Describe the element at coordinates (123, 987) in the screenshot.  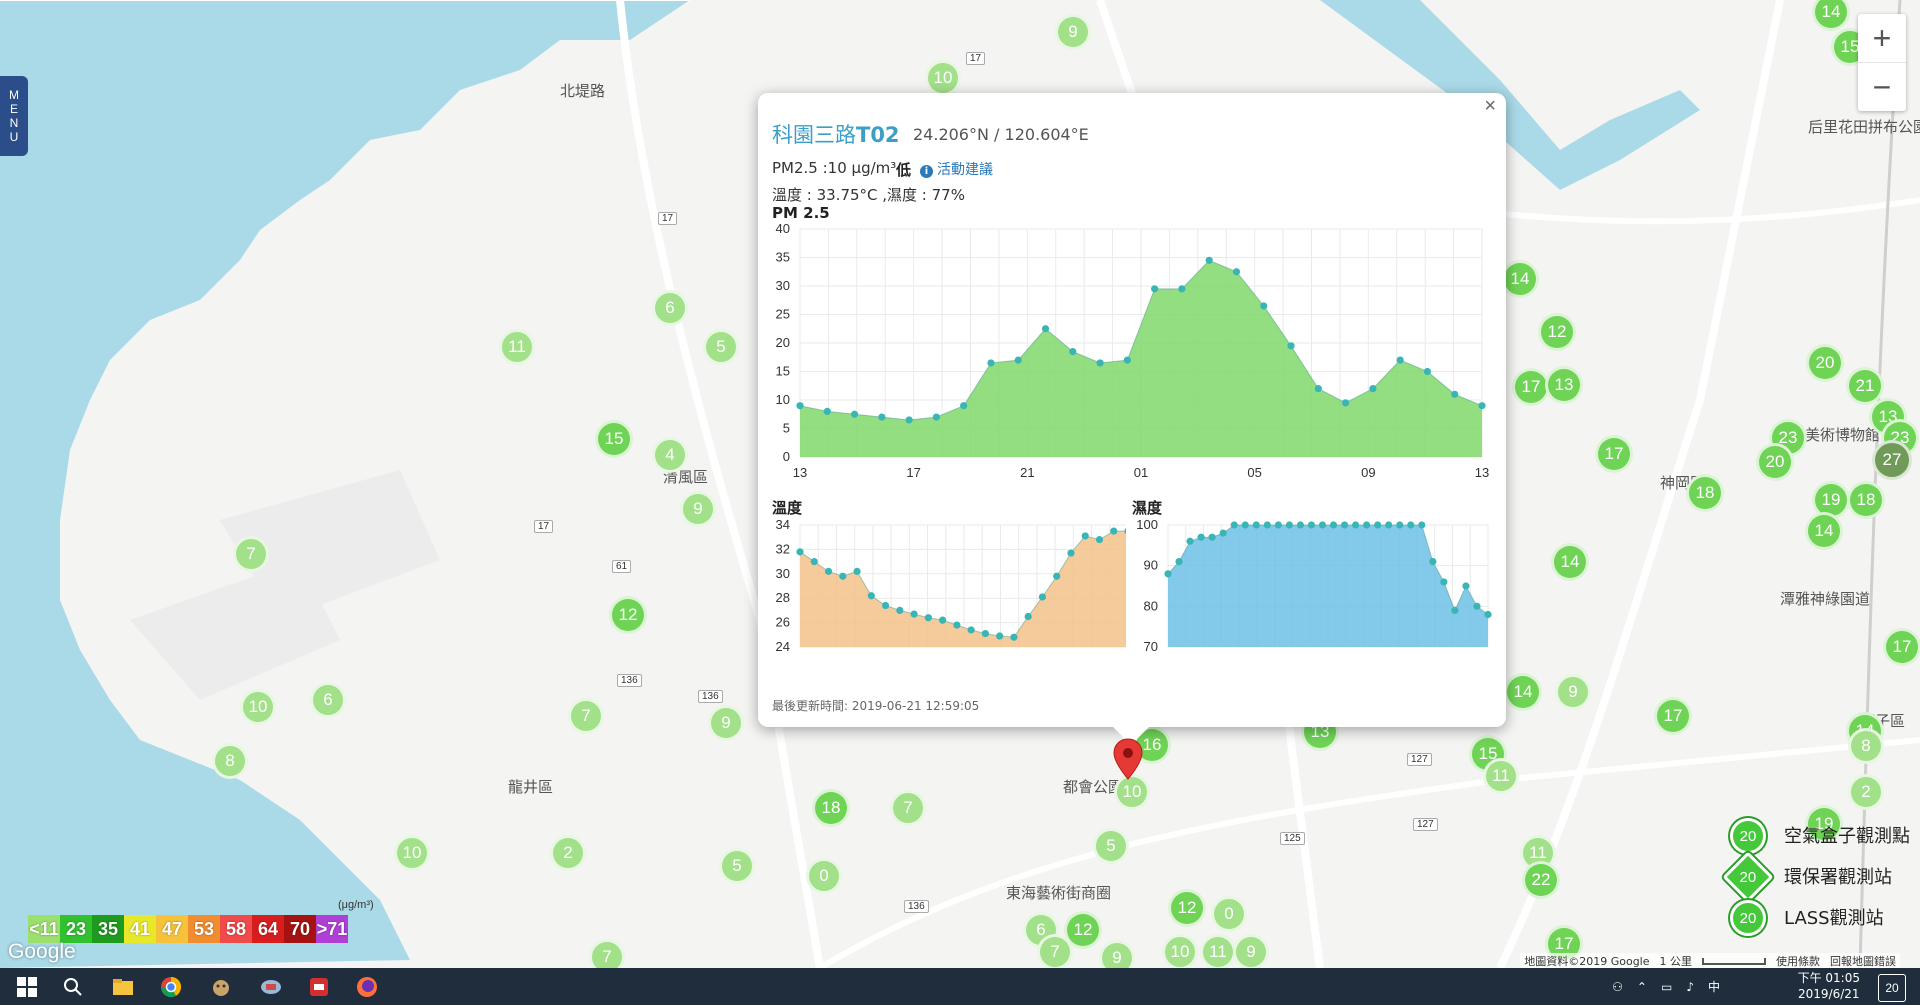
I see `file-explorer-icon` at that location.